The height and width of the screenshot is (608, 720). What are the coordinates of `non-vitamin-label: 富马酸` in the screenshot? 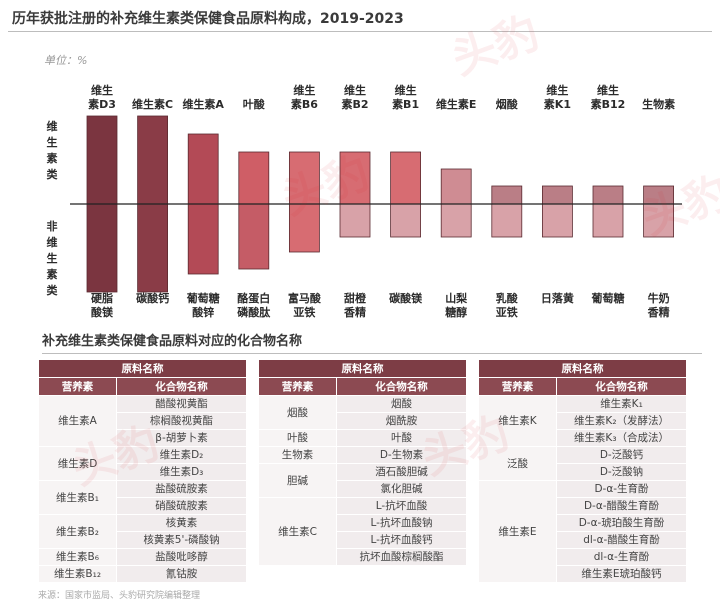 It's located at (305, 298).